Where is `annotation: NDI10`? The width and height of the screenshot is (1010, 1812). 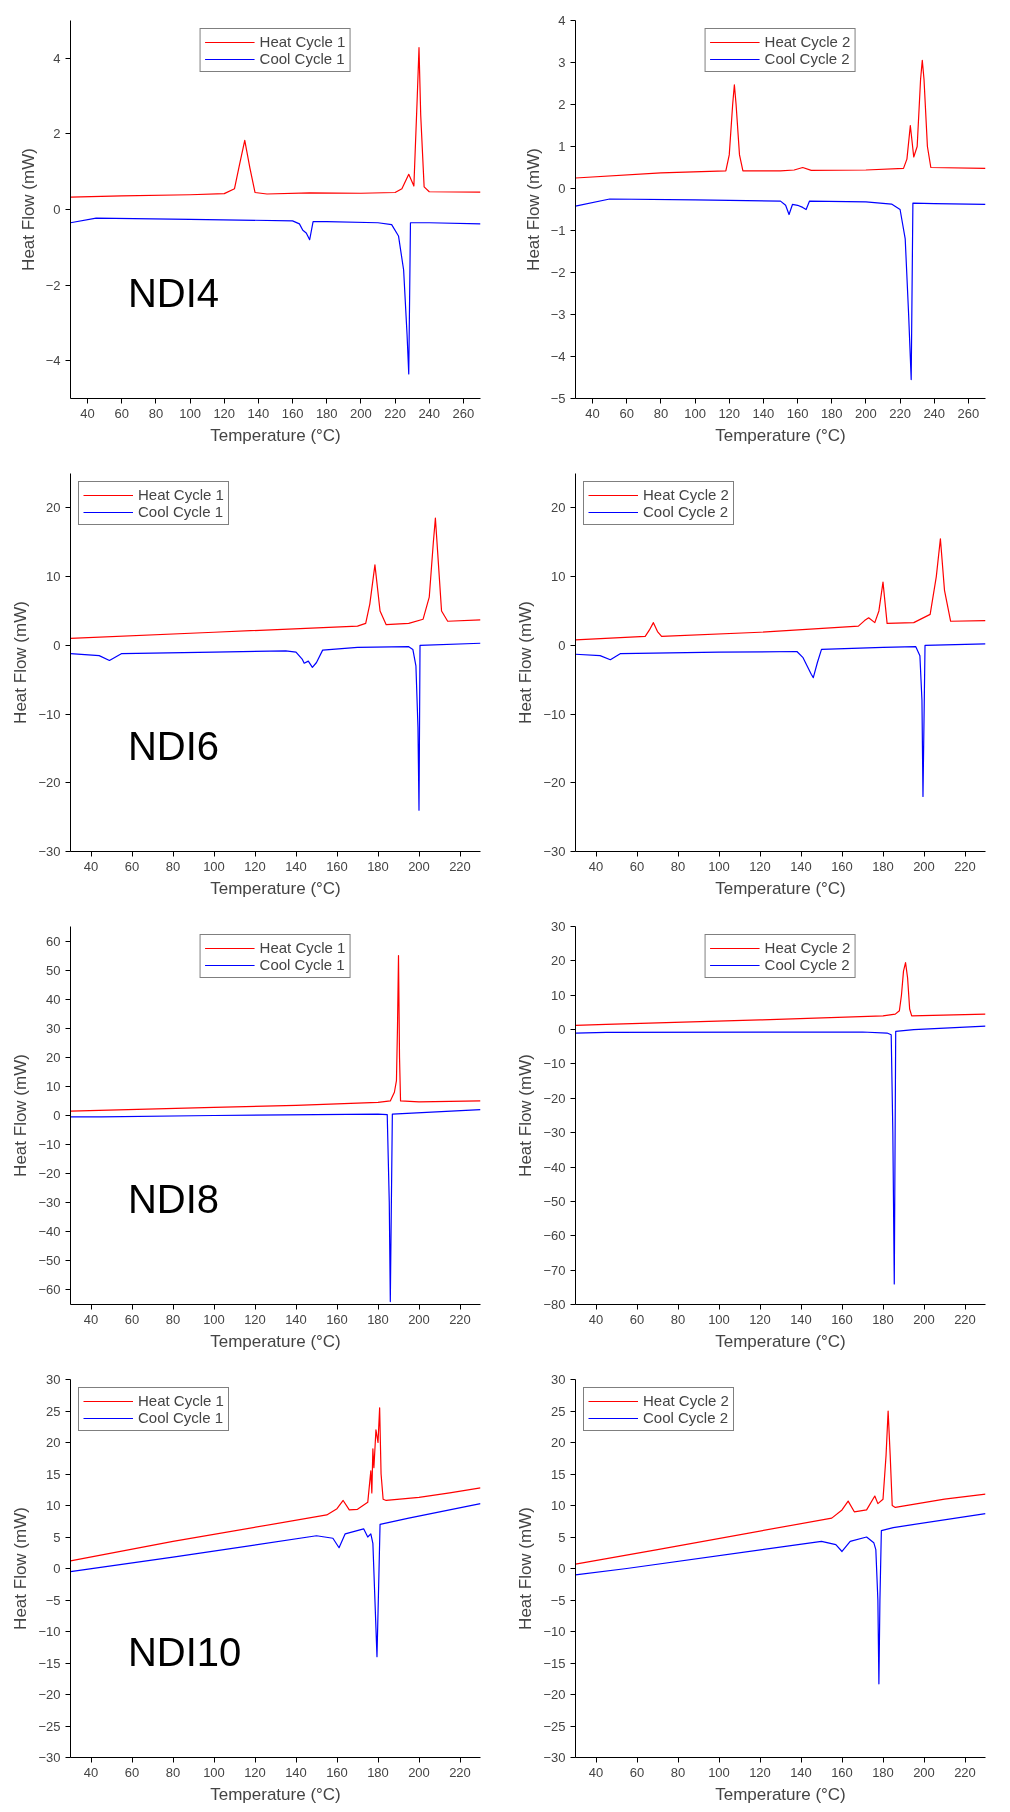 annotation: NDI10 is located at coordinates (184, 1652).